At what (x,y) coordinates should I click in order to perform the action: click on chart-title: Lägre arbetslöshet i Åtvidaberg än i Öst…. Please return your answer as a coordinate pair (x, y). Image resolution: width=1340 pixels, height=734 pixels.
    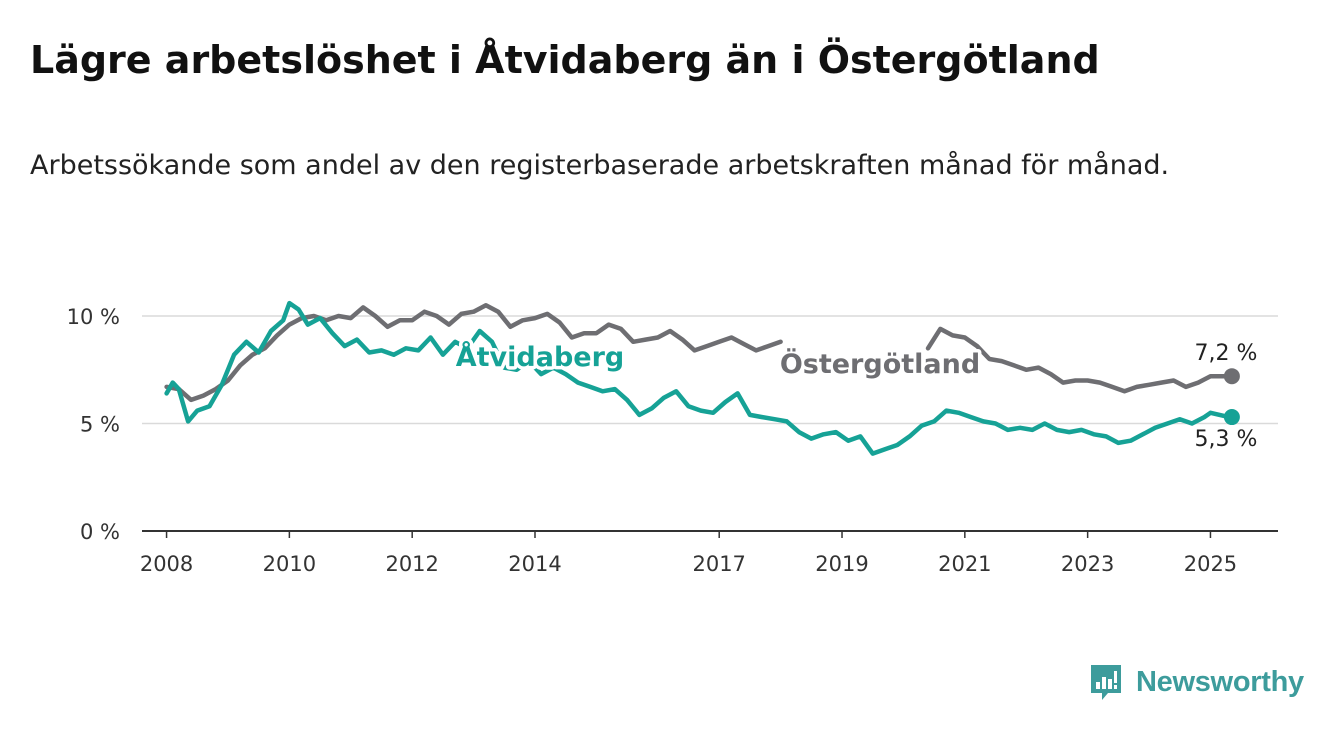
    Looking at the image, I should click on (565, 60).